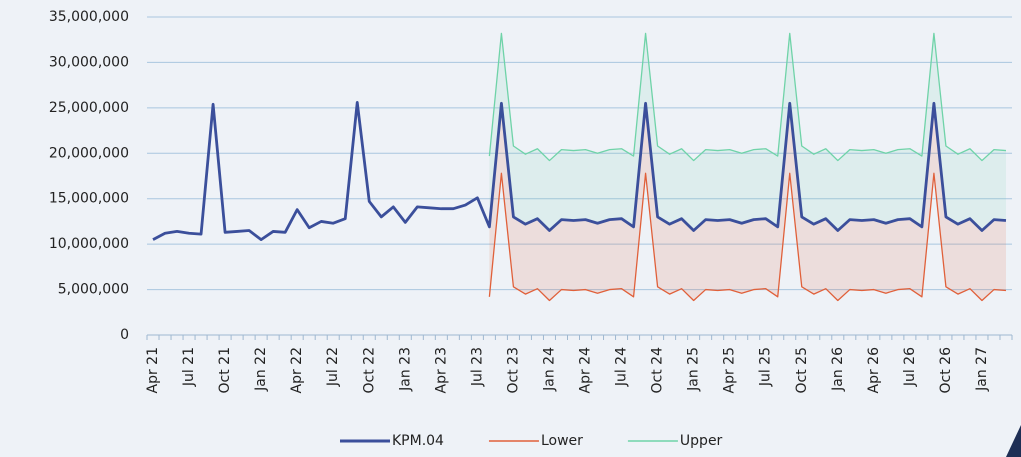  I want to click on y-tick-label: 5,000,000, so click(93, 290).